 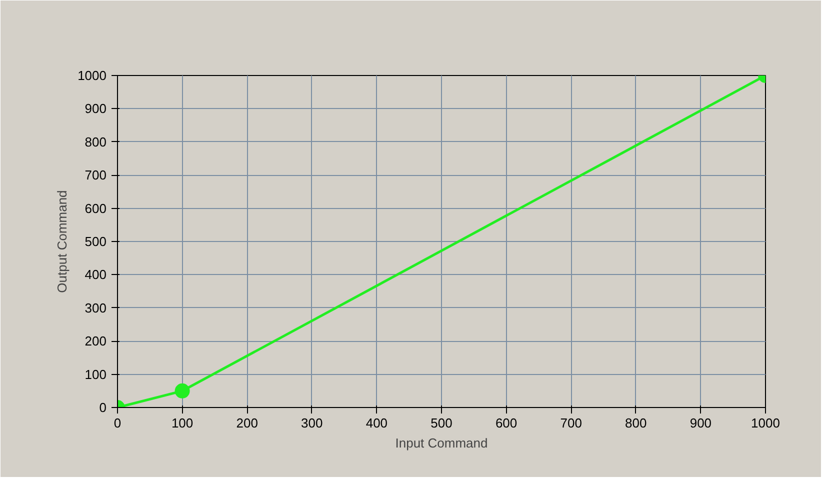 What do you see at coordinates (103, 407) in the screenshot?
I see `y-tick-label: 0` at bounding box center [103, 407].